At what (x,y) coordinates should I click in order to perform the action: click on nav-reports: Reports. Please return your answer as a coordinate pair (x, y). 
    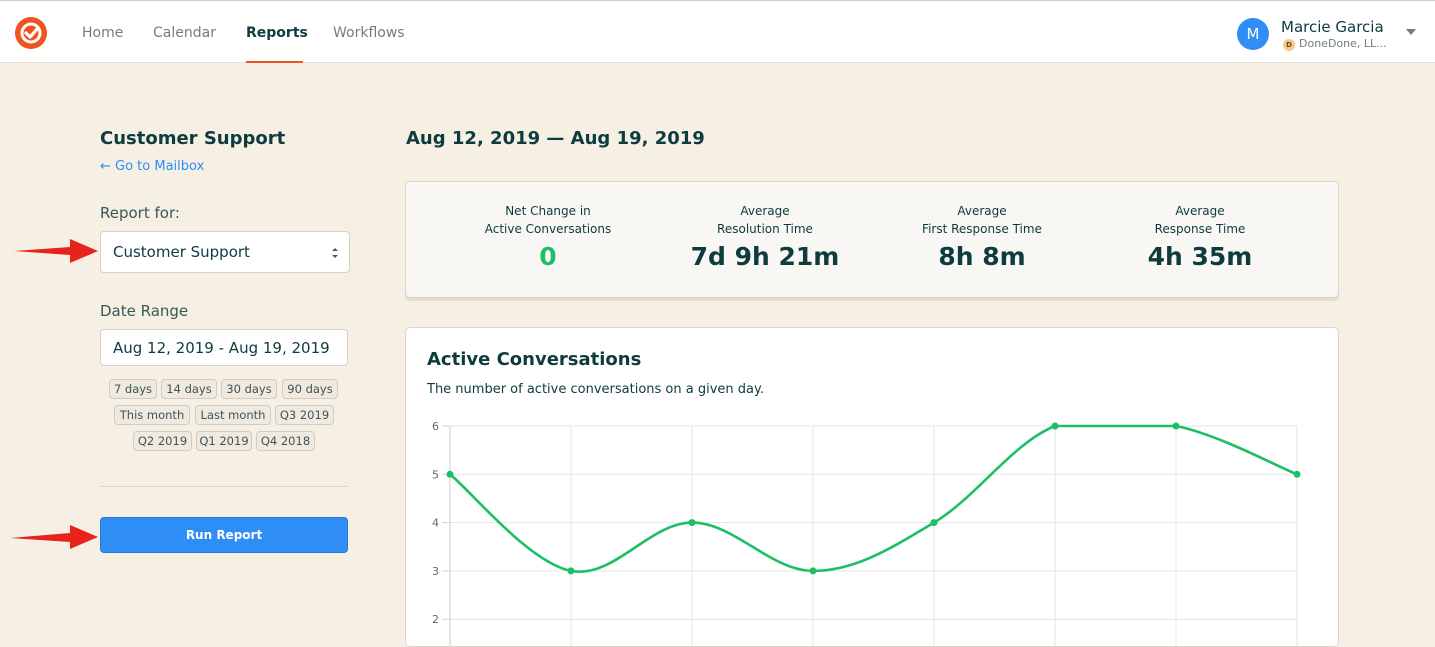
    Looking at the image, I should click on (277, 32).